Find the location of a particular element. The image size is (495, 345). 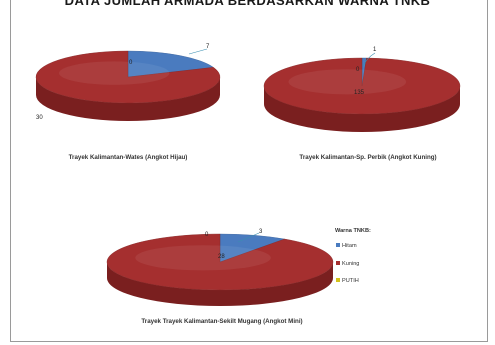

pie-2-side is located at coordinates (362, 109).